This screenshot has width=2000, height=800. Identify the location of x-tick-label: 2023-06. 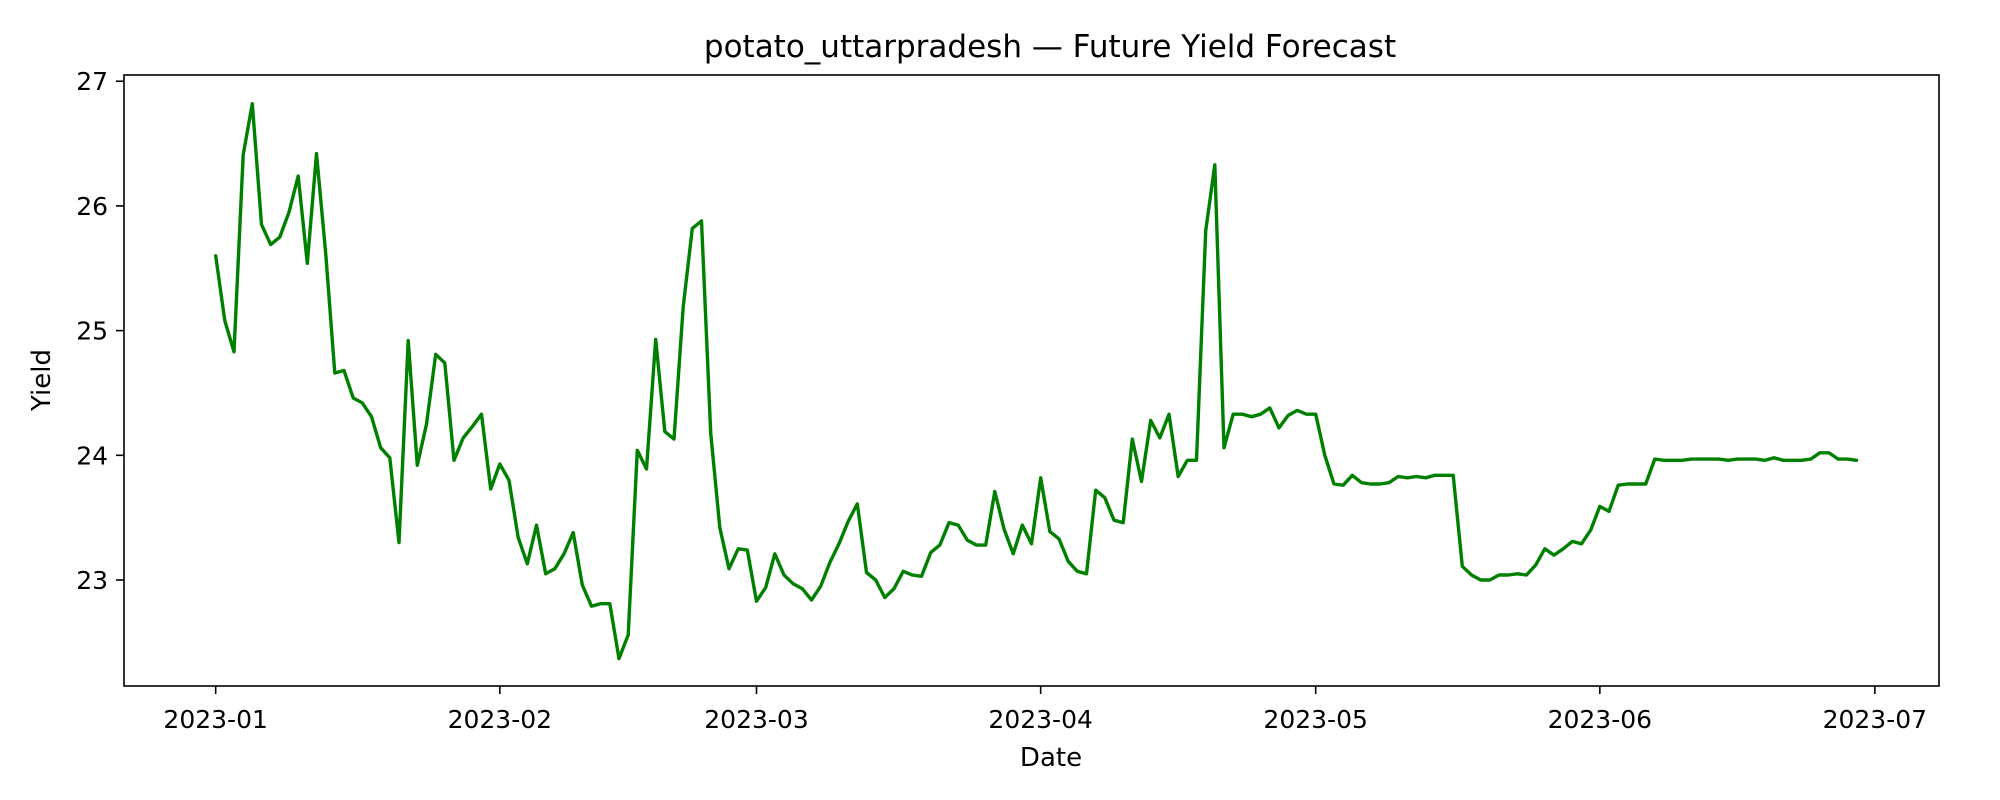
(1600, 719).